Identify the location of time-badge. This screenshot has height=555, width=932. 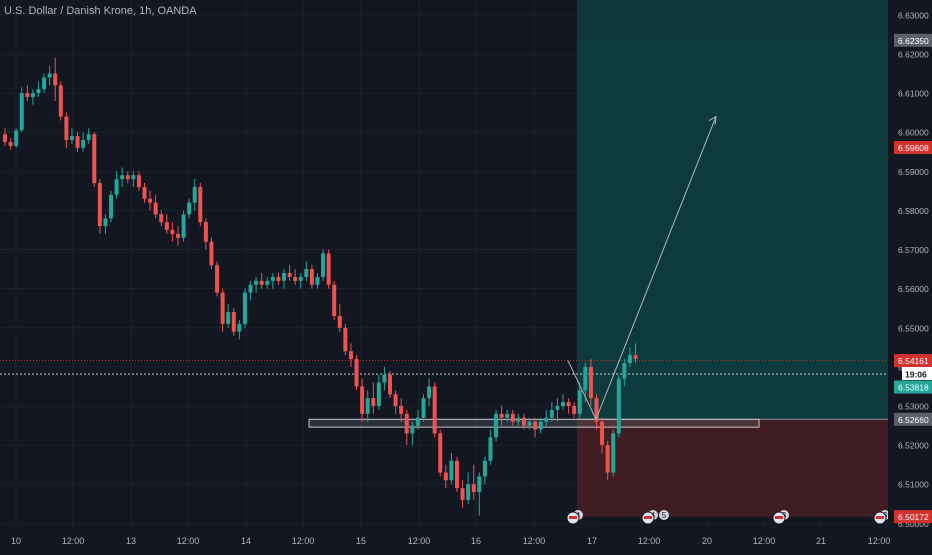
(917, 374).